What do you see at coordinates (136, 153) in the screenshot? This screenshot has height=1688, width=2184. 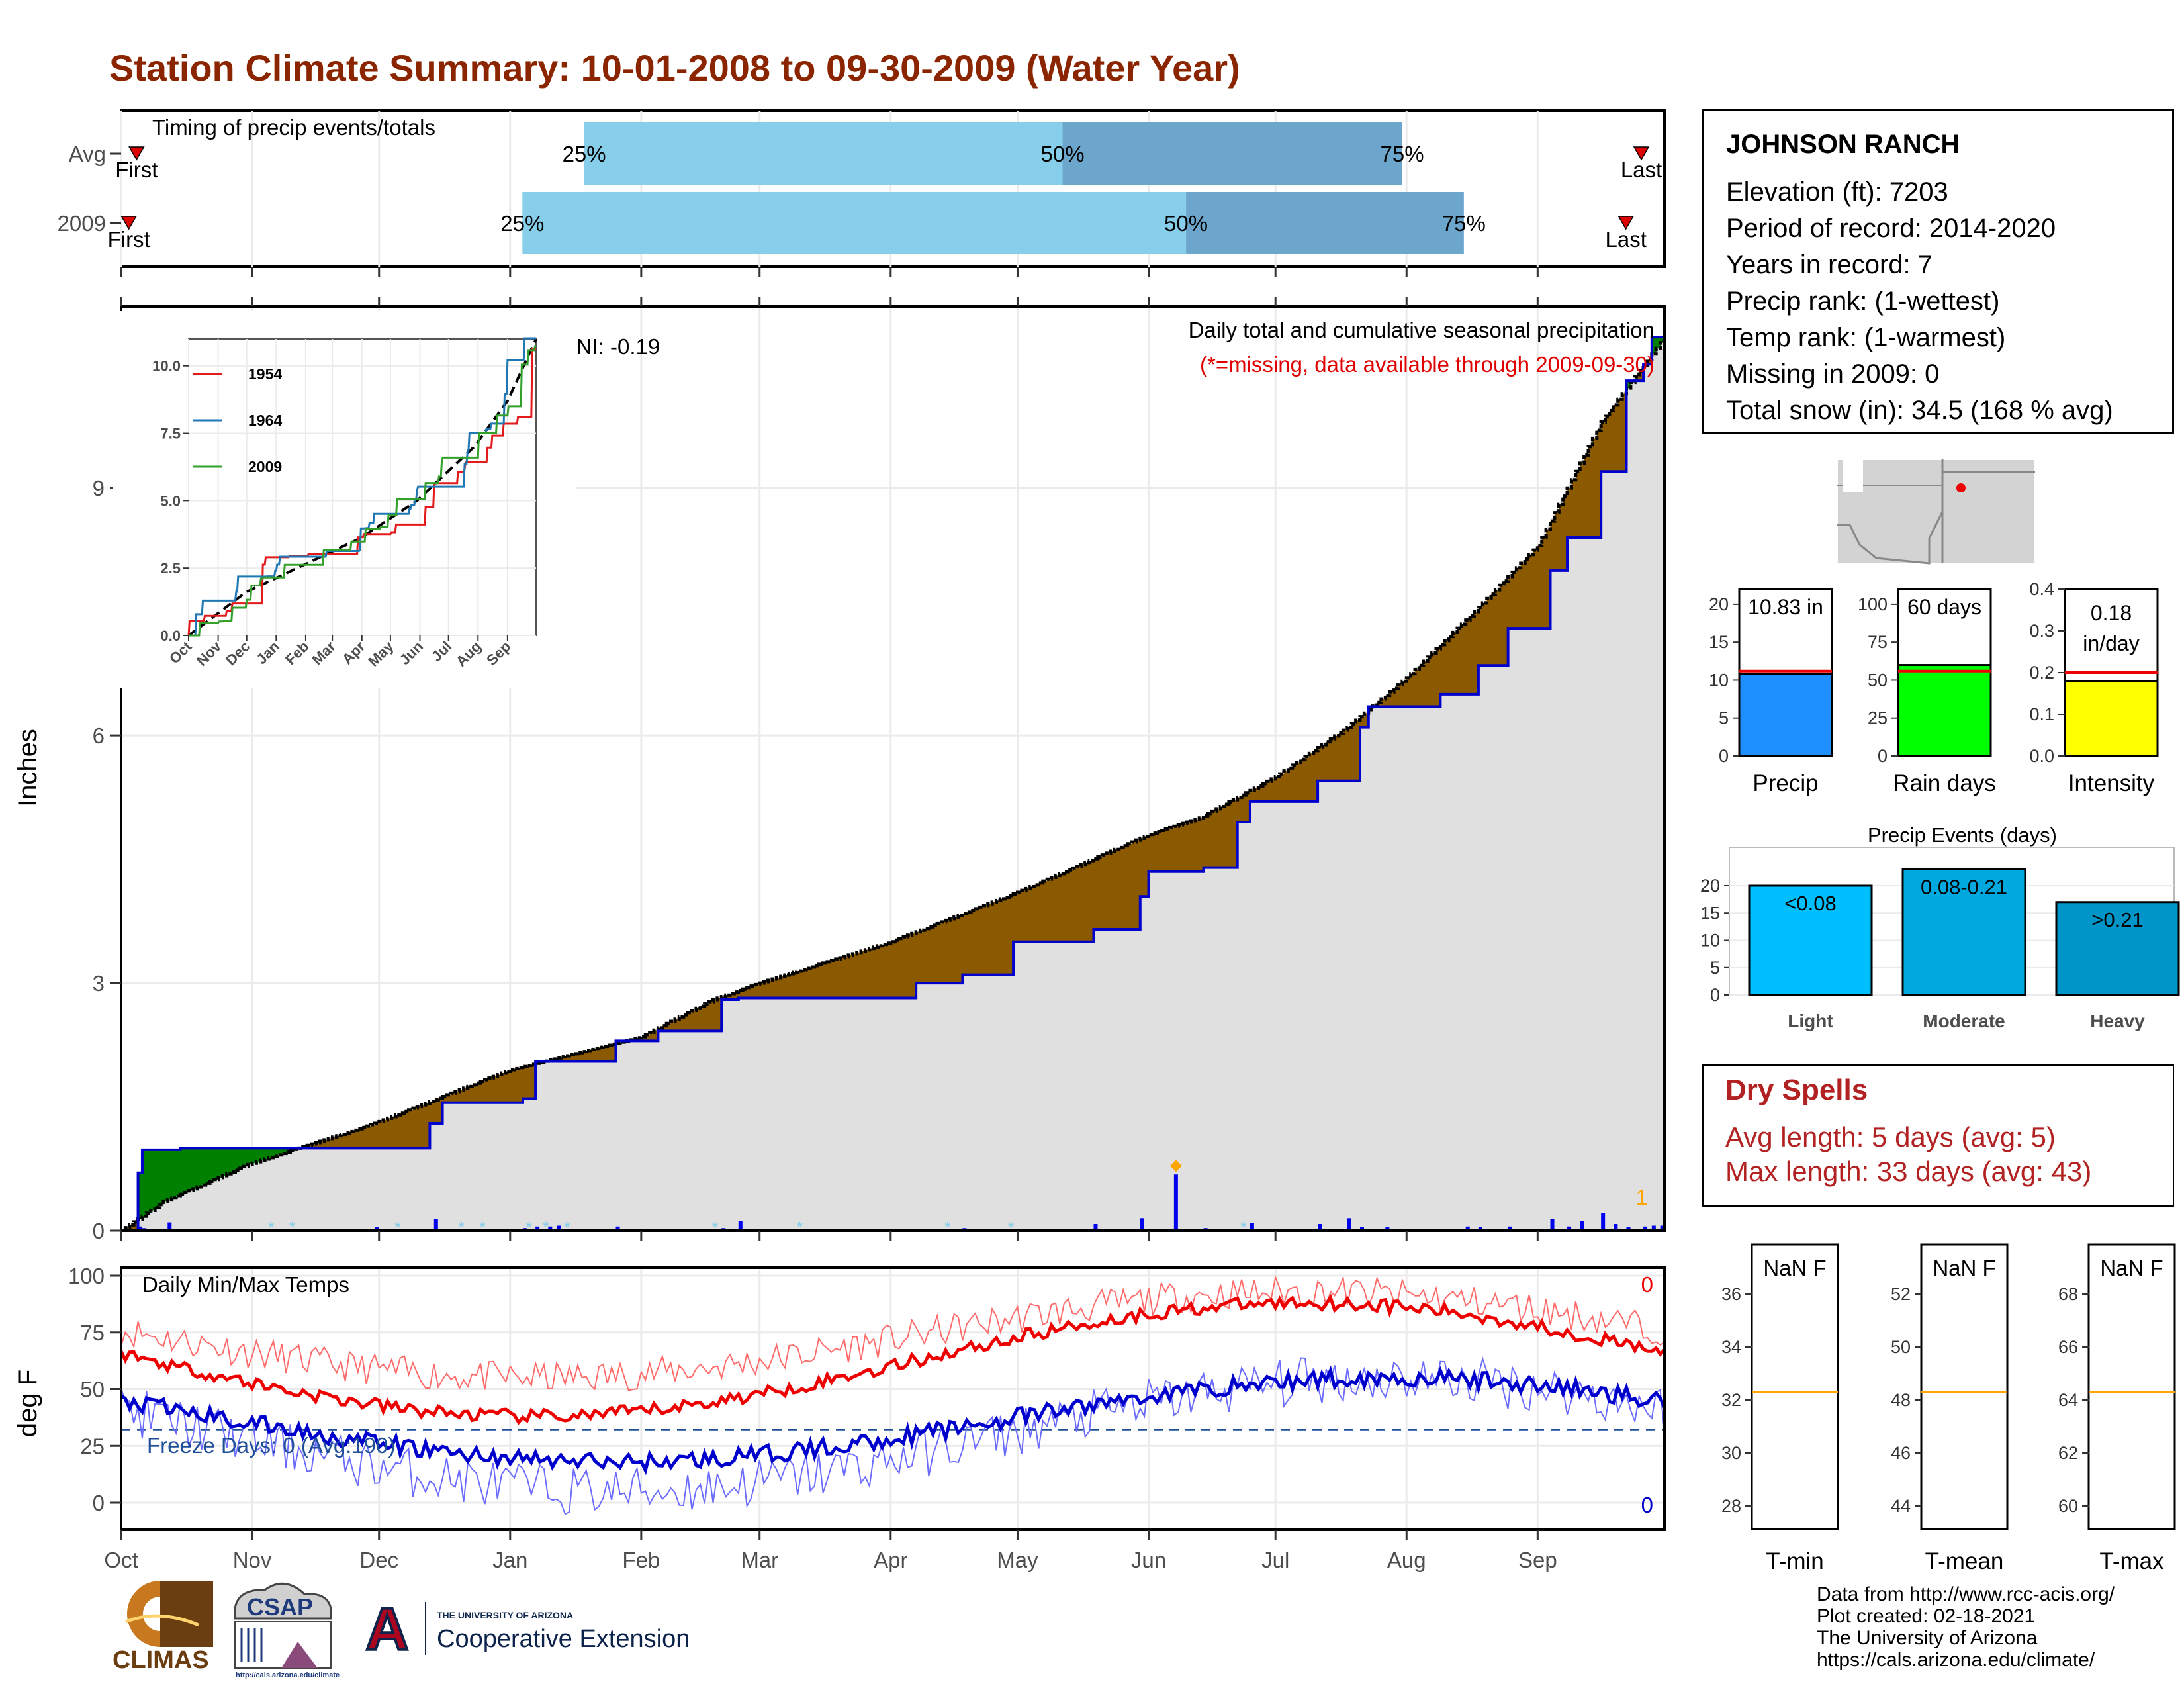 I see `first-marker-icon` at bounding box center [136, 153].